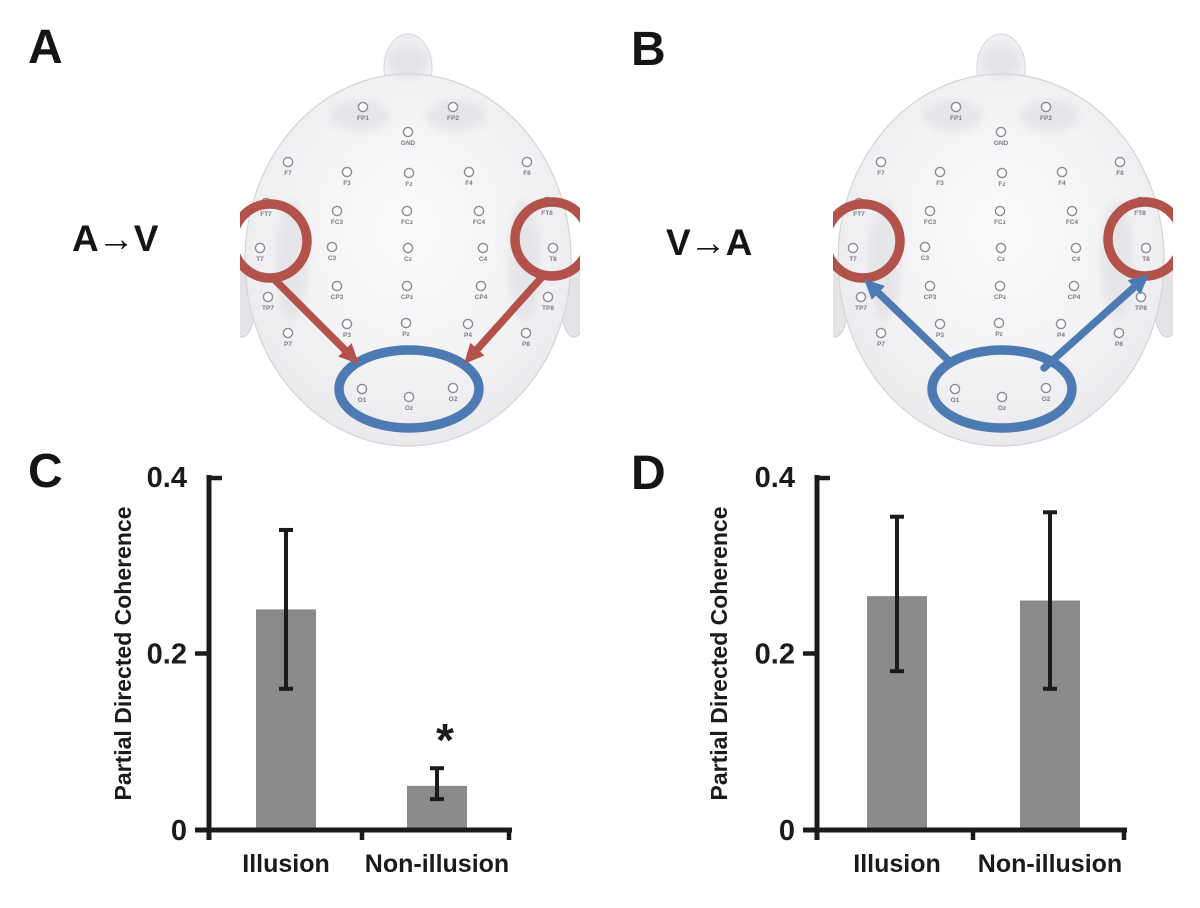 The width and height of the screenshot is (1200, 908). What do you see at coordinates (408, 143) in the screenshot?
I see `electrode-label-GND: GND` at bounding box center [408, 143].